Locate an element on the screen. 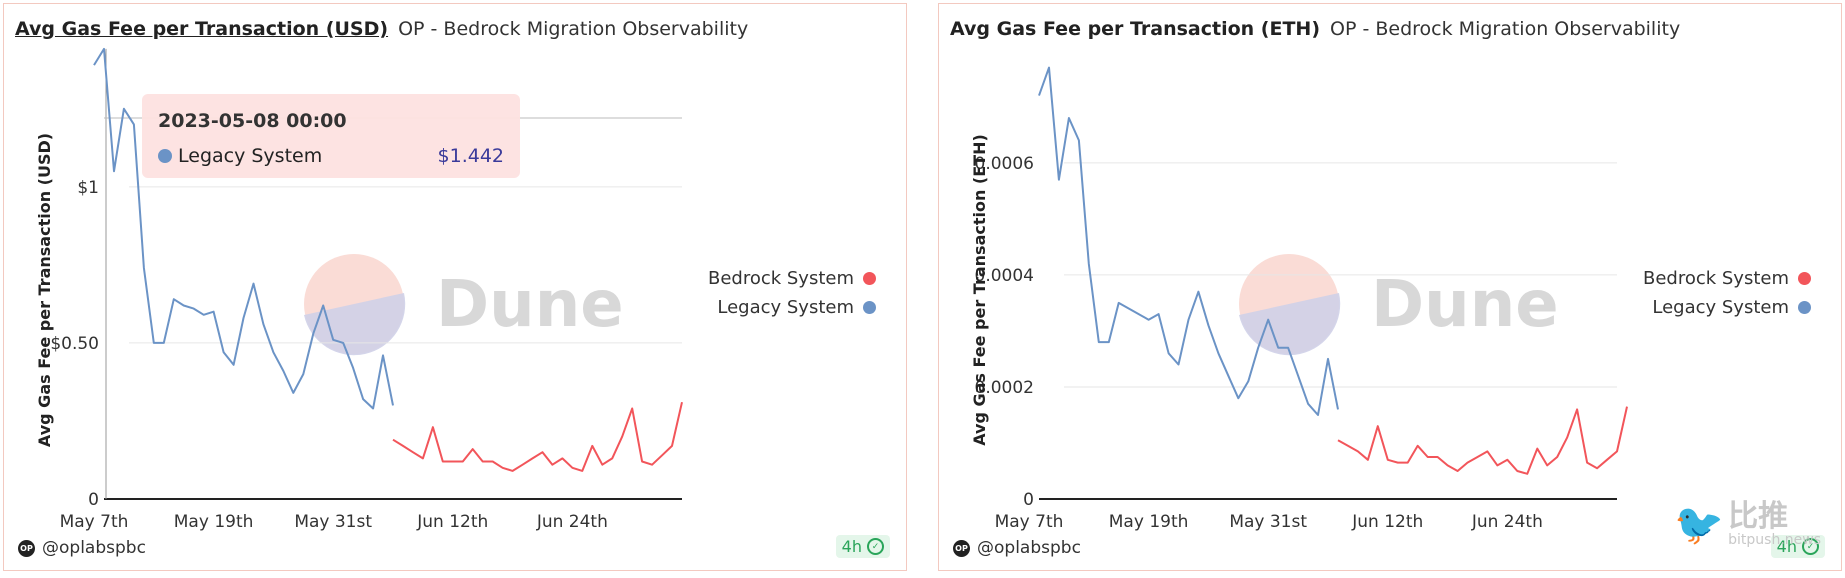 The image size is (1845, 578). bitpush-watermark: 🐦 比推 bitpush.news is located at coordinates (1747, 524).